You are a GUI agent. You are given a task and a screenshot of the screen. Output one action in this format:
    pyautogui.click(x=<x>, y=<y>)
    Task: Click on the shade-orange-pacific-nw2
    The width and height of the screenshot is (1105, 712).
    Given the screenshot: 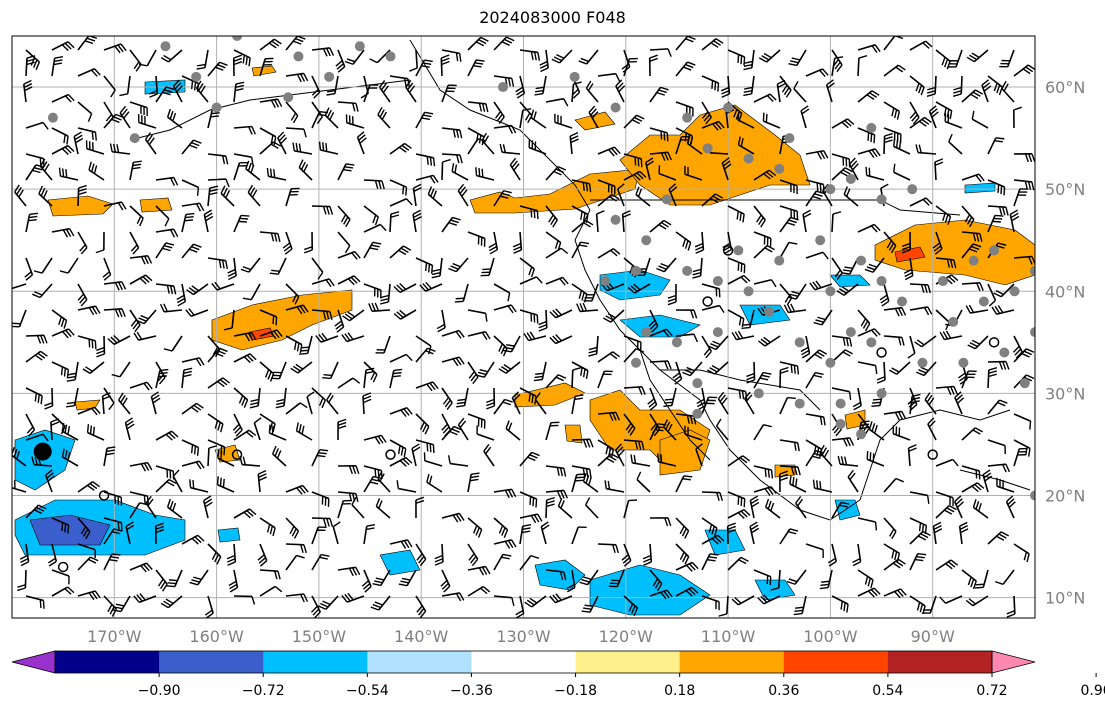 What is the action you would take?
    pyautogui.click(x=156, y=205)
    